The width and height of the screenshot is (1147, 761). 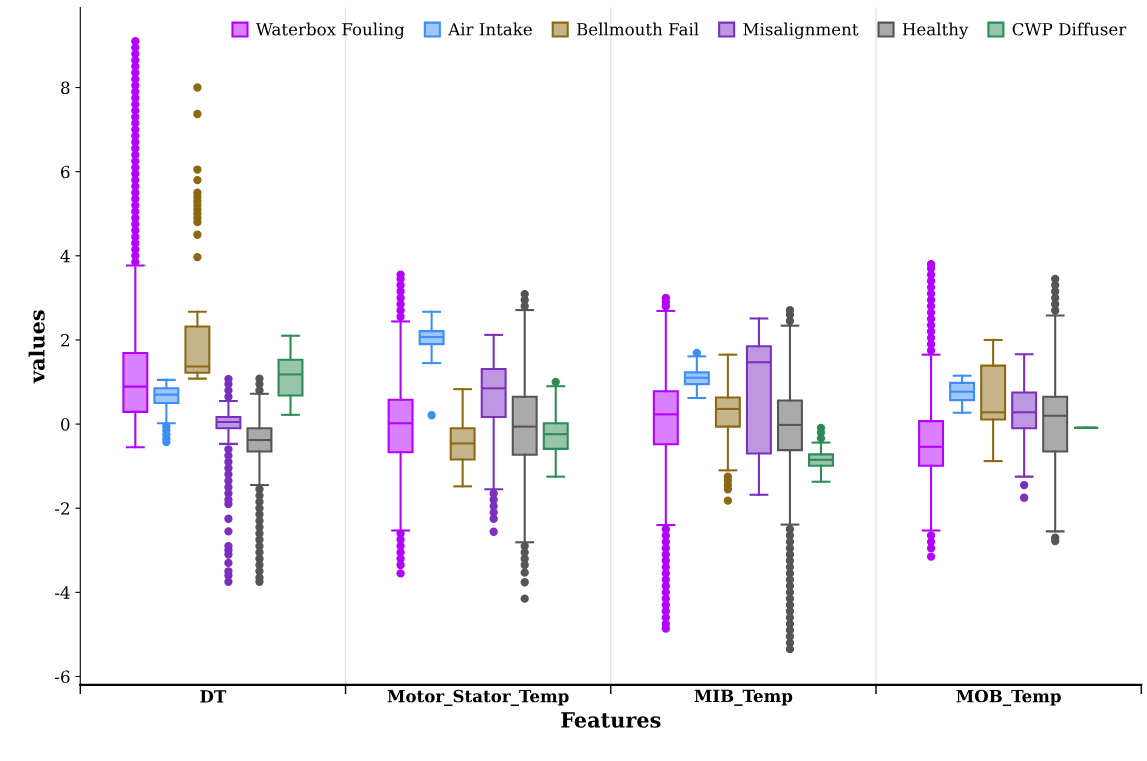 What do you see at coordinates (213, 696) in the screenshot?
I see `x-tick-label: DT` at bounding box center [213, 696].